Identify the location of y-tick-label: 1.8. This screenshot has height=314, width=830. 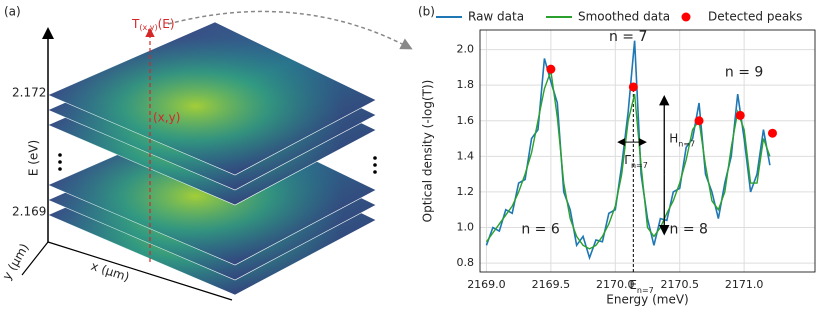
(466, 84).